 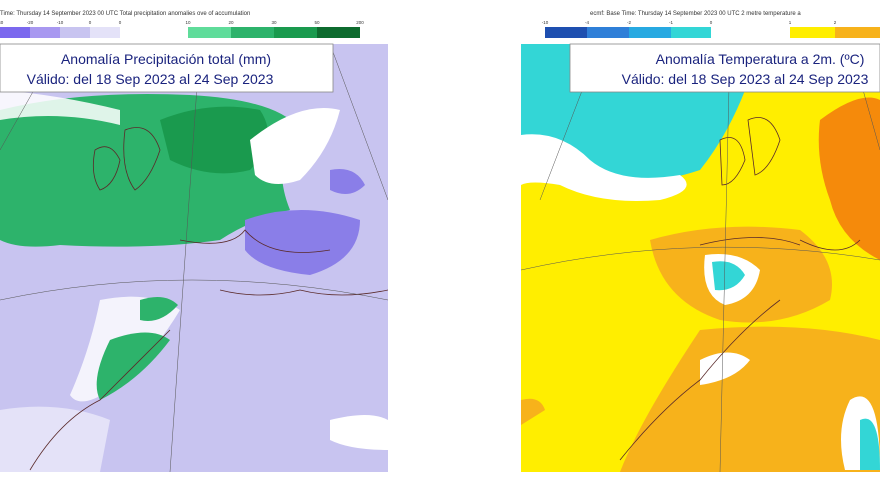 What do you see at coordinates (30, 22) in the screenshot?
I see `colorbar-label: -20` at bounding box center [30, 22].